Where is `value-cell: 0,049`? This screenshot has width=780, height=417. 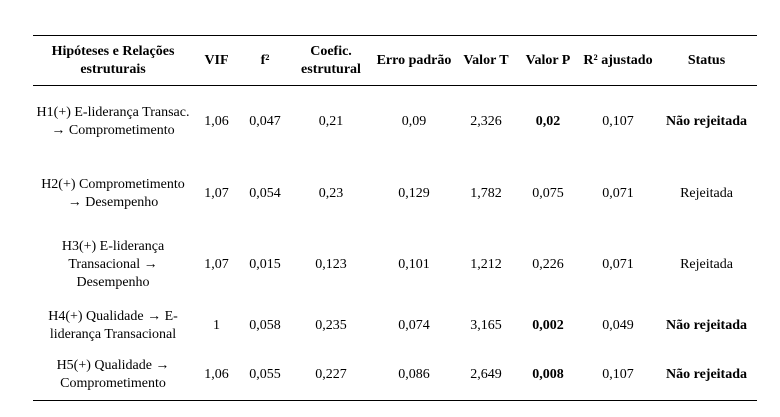
value-cell: 0,049 is located at coordinates (618, 325).